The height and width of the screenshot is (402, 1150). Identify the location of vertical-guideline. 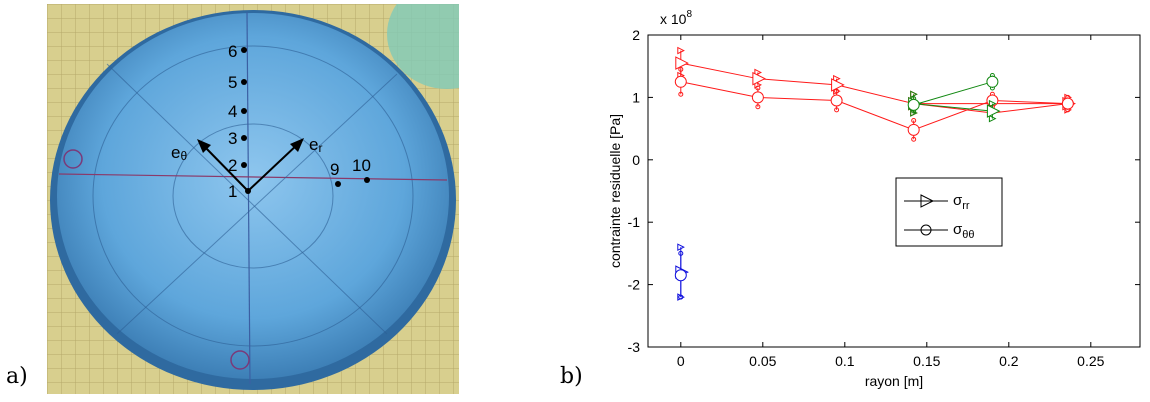
(248, 198).